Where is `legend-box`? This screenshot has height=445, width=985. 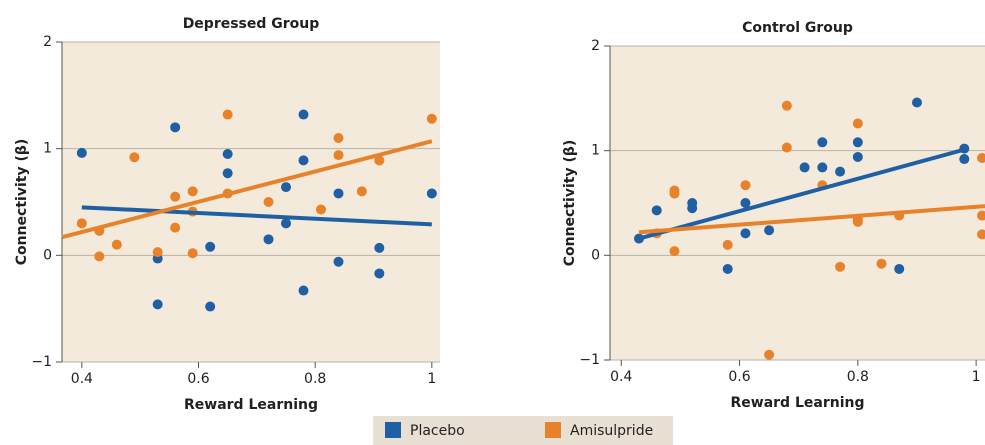 legend-box is located at coordinates (523, 430).